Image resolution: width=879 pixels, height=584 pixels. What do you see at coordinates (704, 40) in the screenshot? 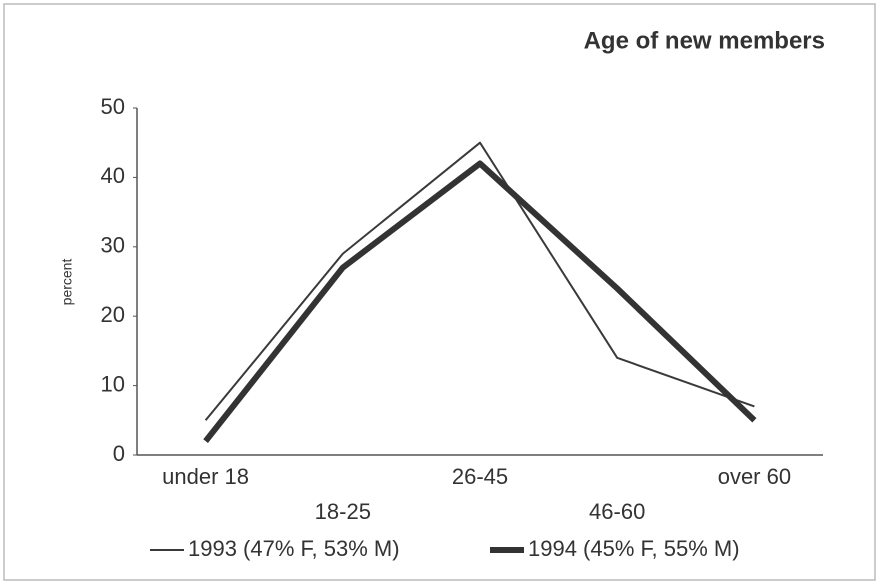
I see `chart-title: Age of new members` at bounding box center [704, 40].